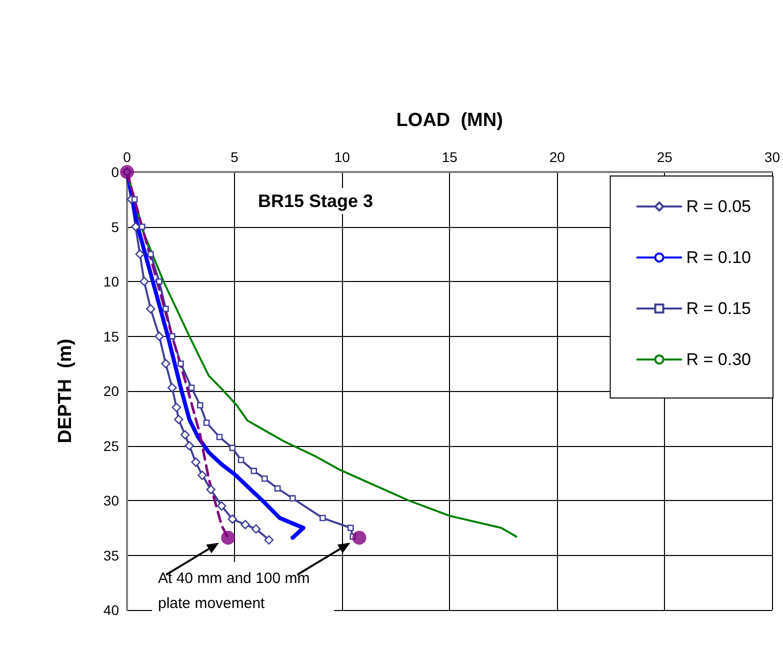  Describe the element at coordinates (772, 157) in the screenshot. I see `x-tick-label: 30` at that location.